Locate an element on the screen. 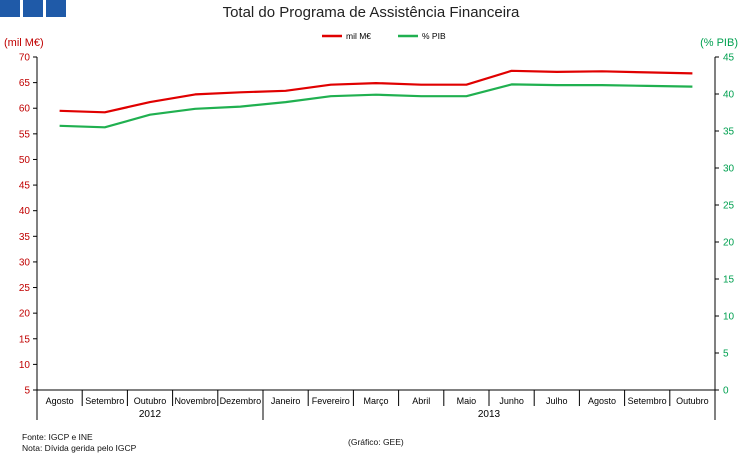 This screenshot has height=454, width=742. right-tick-label: 25 is located at coordinates (729, 206).